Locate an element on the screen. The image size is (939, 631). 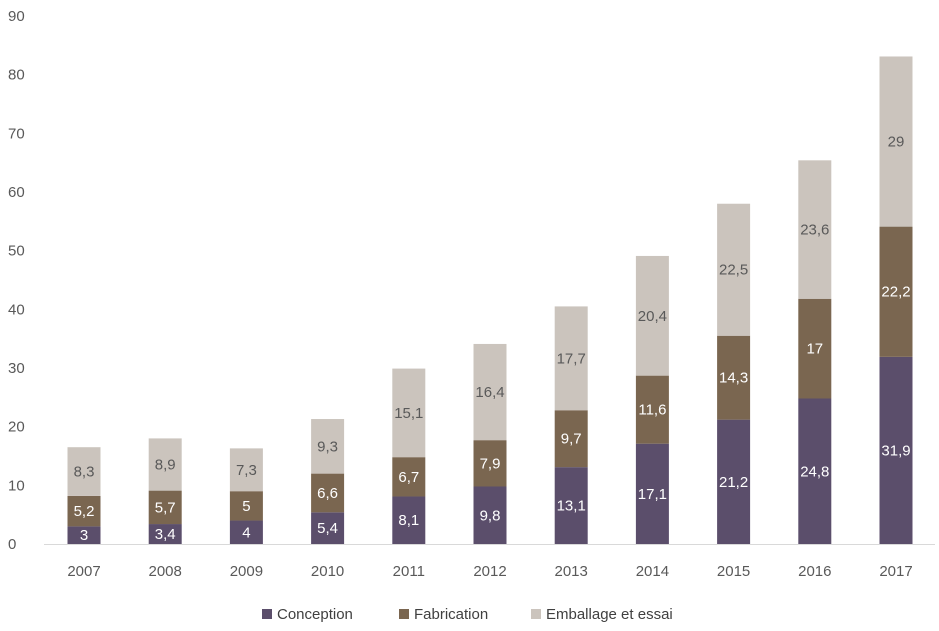
data-label: 7,9 is located at coordinates (490, 463).